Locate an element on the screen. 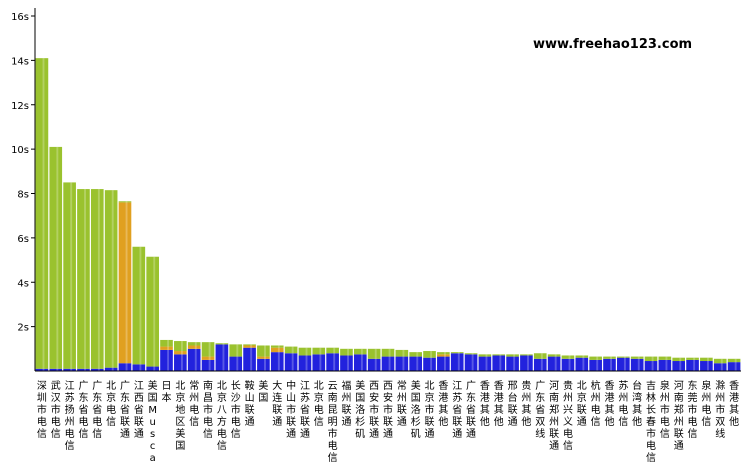  x-tick-label: 吉林长春市电信 is located at coordinates (651, 421).